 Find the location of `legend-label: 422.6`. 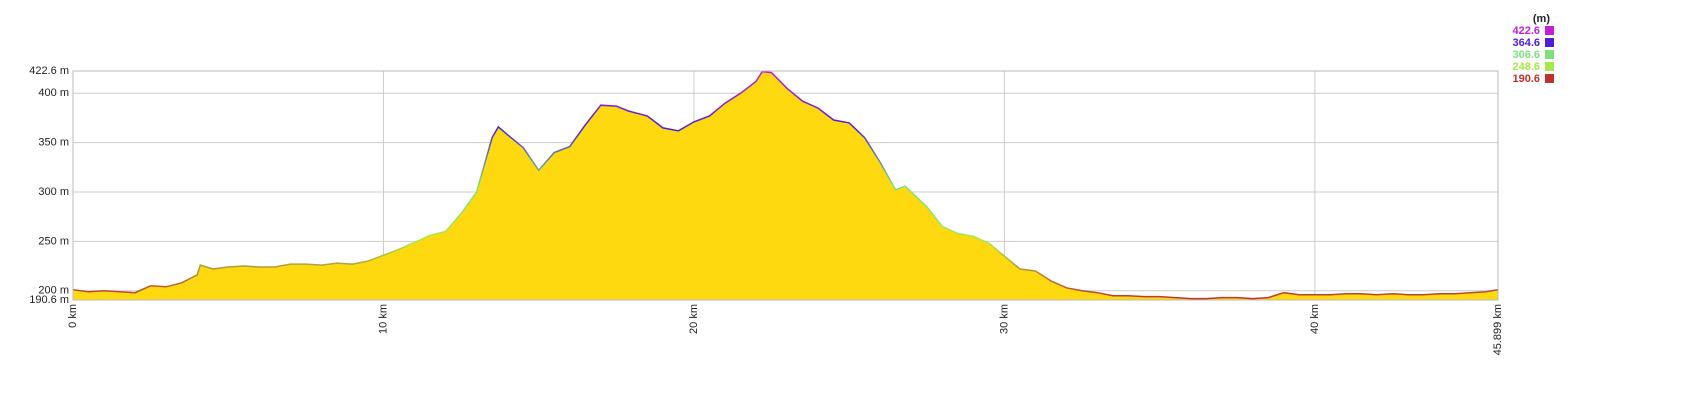

legend-label: 422.6 is located at coordinates (1526, 31).